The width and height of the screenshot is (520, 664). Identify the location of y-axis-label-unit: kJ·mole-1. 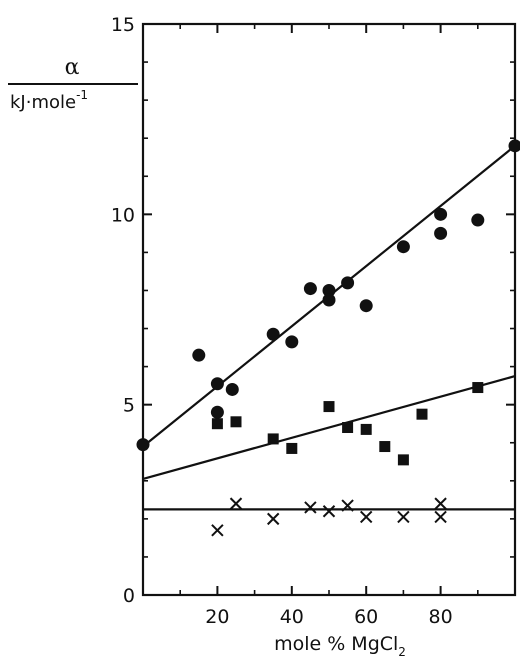
(49, 100).